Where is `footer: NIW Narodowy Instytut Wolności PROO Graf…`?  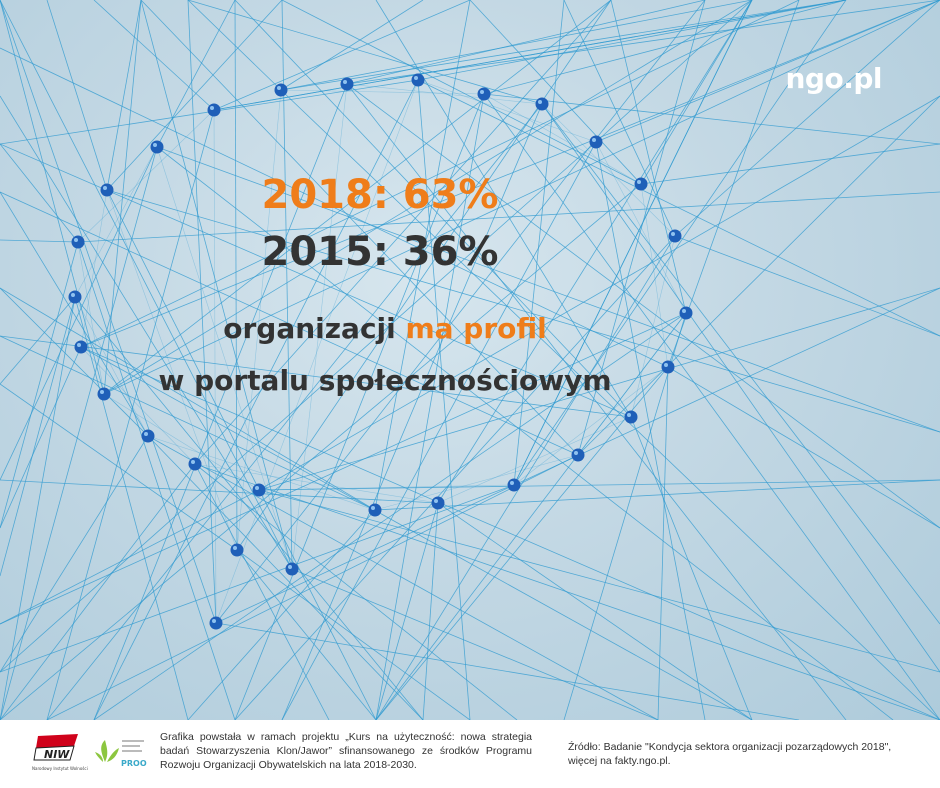
footer: NIW Narodowy Instytut Wolności PROO Graf… is located at coordinates (470, 754).